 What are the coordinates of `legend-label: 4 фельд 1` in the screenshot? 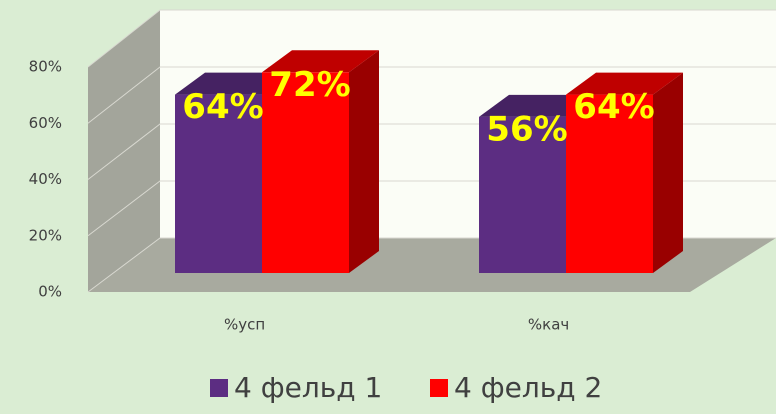 It's located at (308, 387).